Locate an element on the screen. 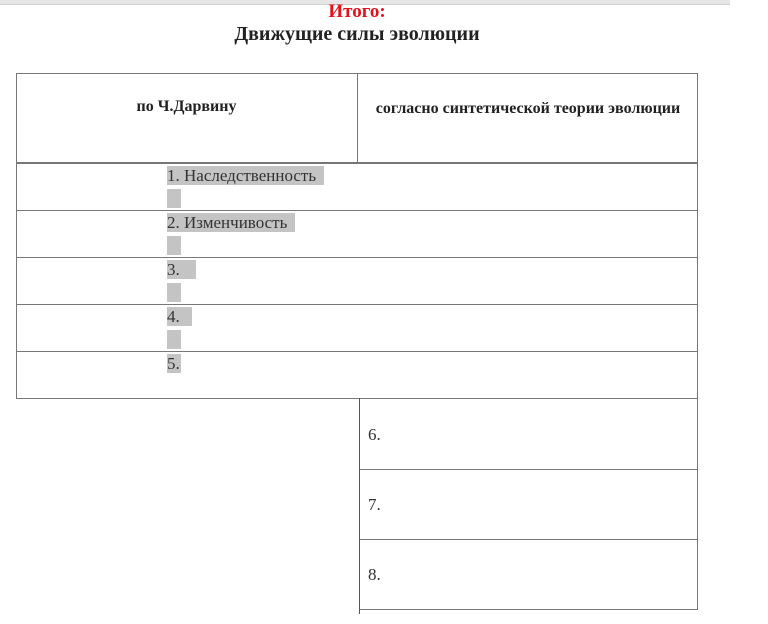 This screenshot has width=768, height=624. column-divider is located at coordinates (357, 118).